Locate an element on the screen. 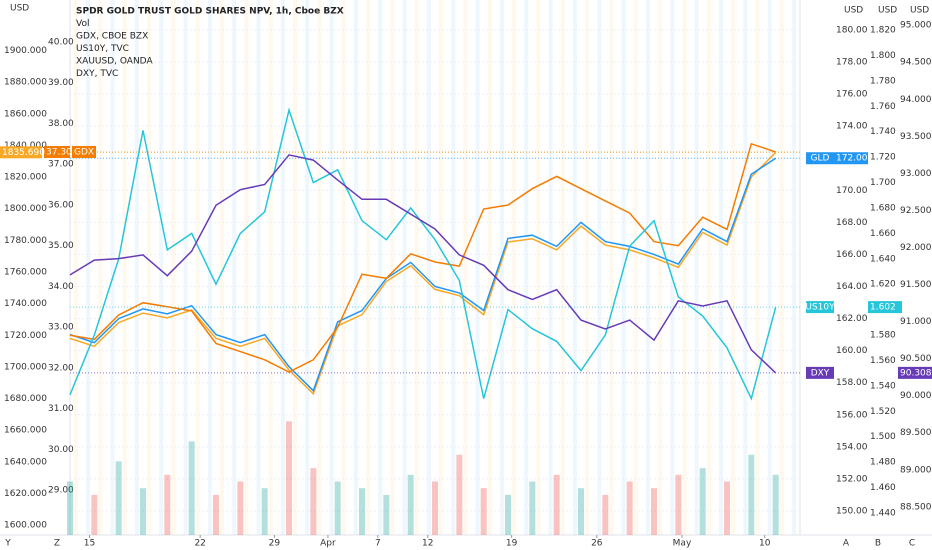  y-tick-label: 93.500 is located at coordinates (916, 137).